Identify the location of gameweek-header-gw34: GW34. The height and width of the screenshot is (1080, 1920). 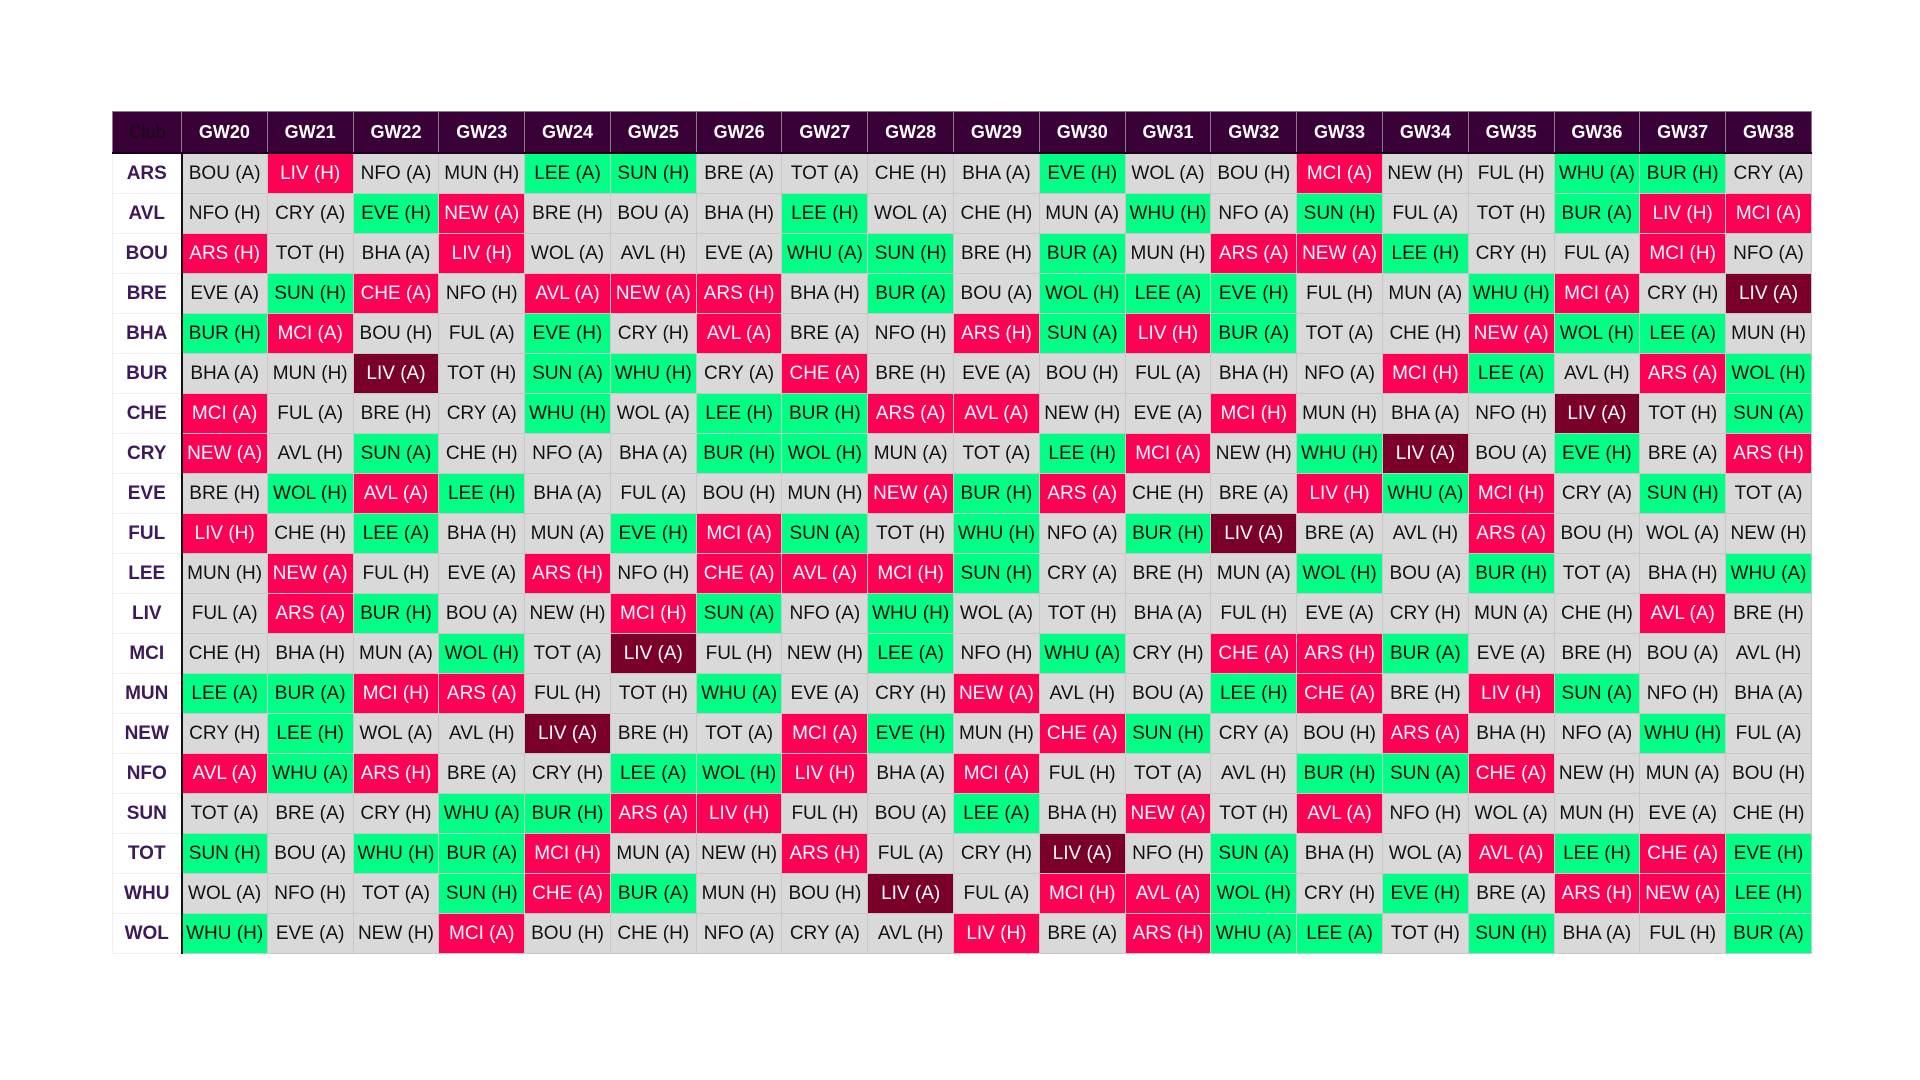
(1425, 132).